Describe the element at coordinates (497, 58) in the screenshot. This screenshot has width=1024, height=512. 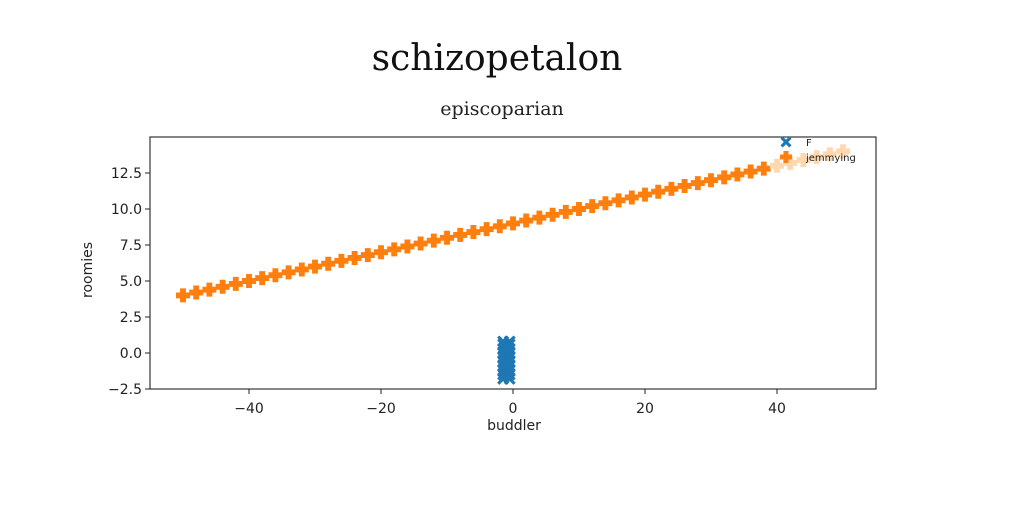
I see `figure-suptitle: schizopetalon` at that location.